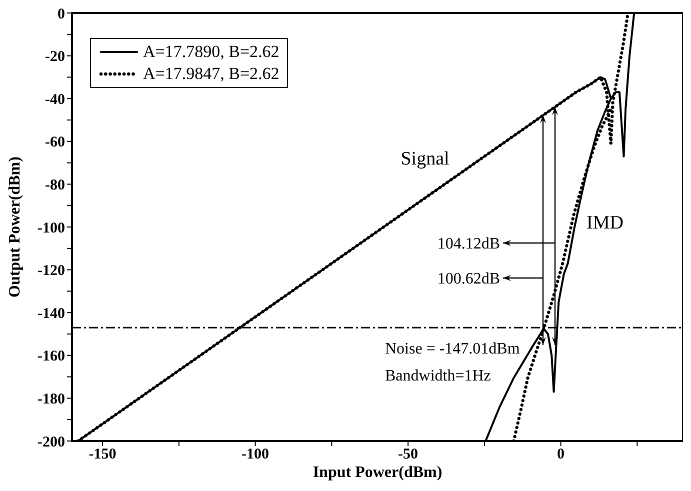 The height and width of the screenshot is (491, 691). Describe the element at coordinates (211, 52) in the screenshot. I see `legend-label: A=17.7890, B=2.62` at that location.